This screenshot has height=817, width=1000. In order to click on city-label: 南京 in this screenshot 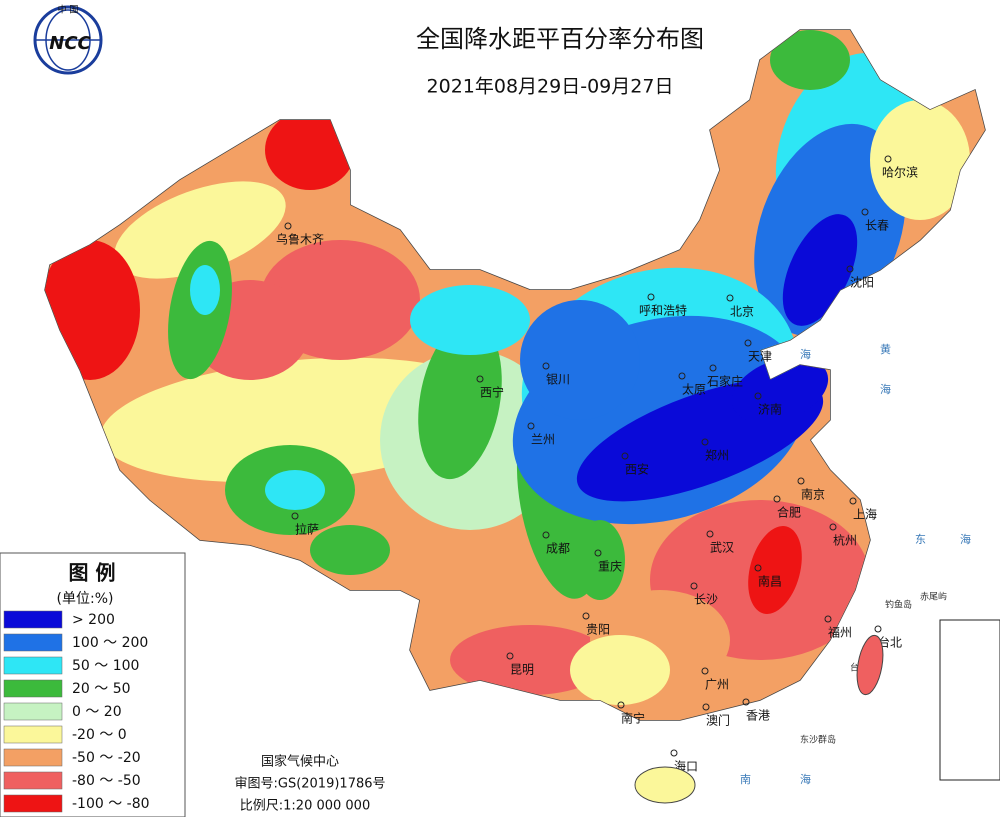, I will do `click(813, 494)`.